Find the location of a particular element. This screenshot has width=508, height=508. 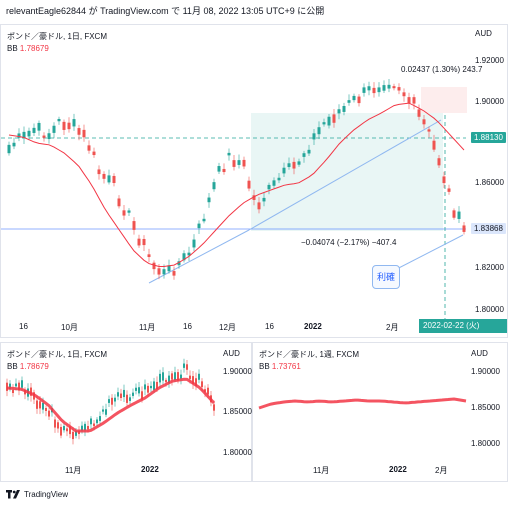

footer-brand: TradingView is located at coordinates (37, 494).